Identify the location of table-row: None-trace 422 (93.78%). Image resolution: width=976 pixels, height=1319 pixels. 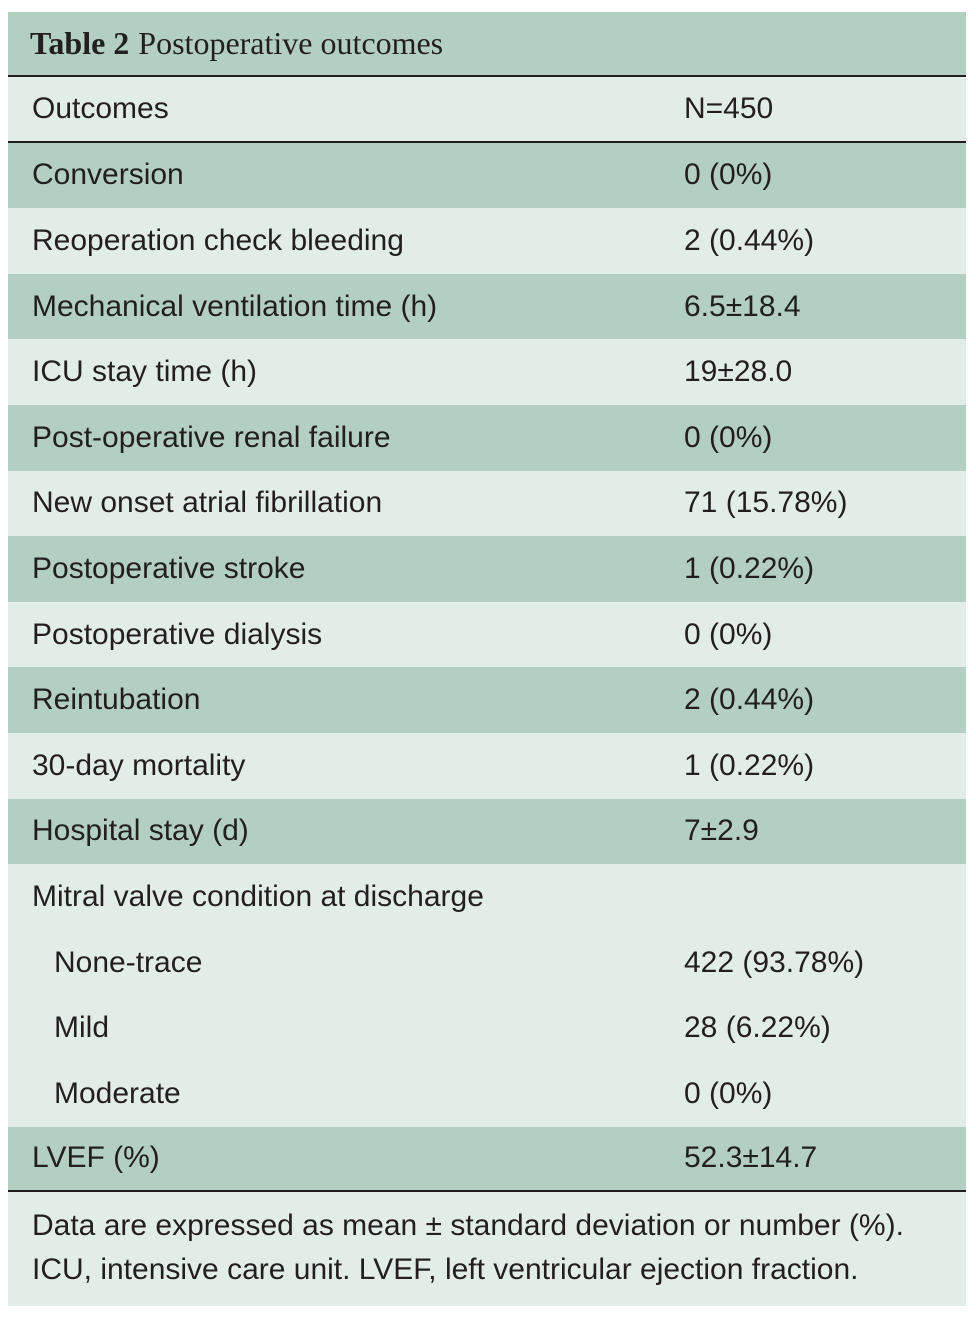
(487, 962).